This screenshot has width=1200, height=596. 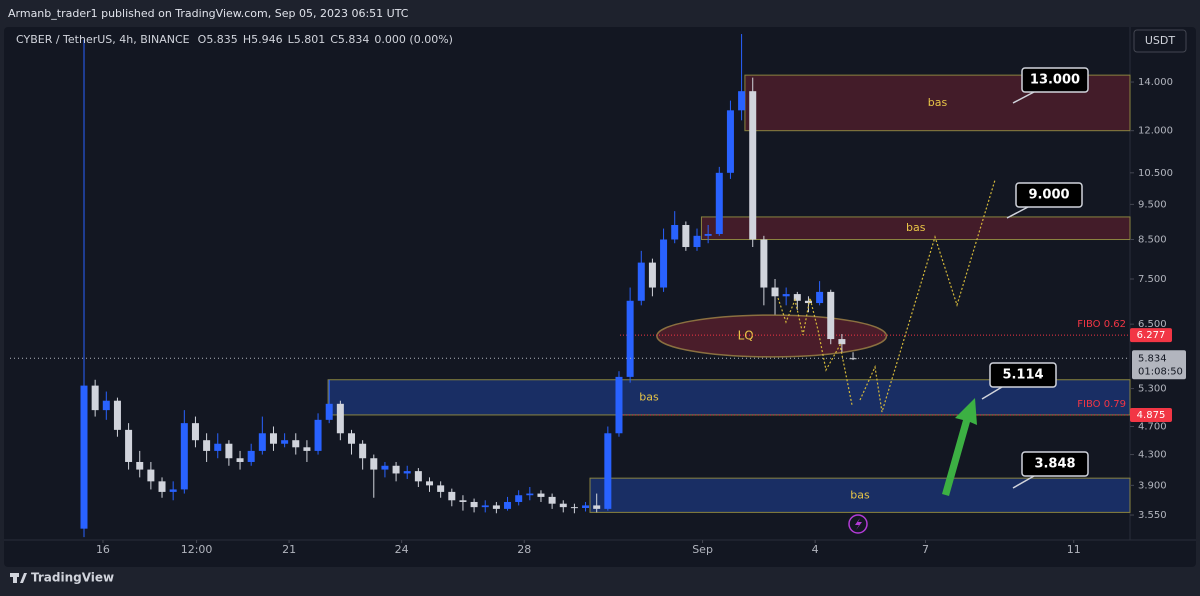 What do you see at coordinates (15, 578) in the screenshot?
I see `logo` at bounding box center [15, 578].